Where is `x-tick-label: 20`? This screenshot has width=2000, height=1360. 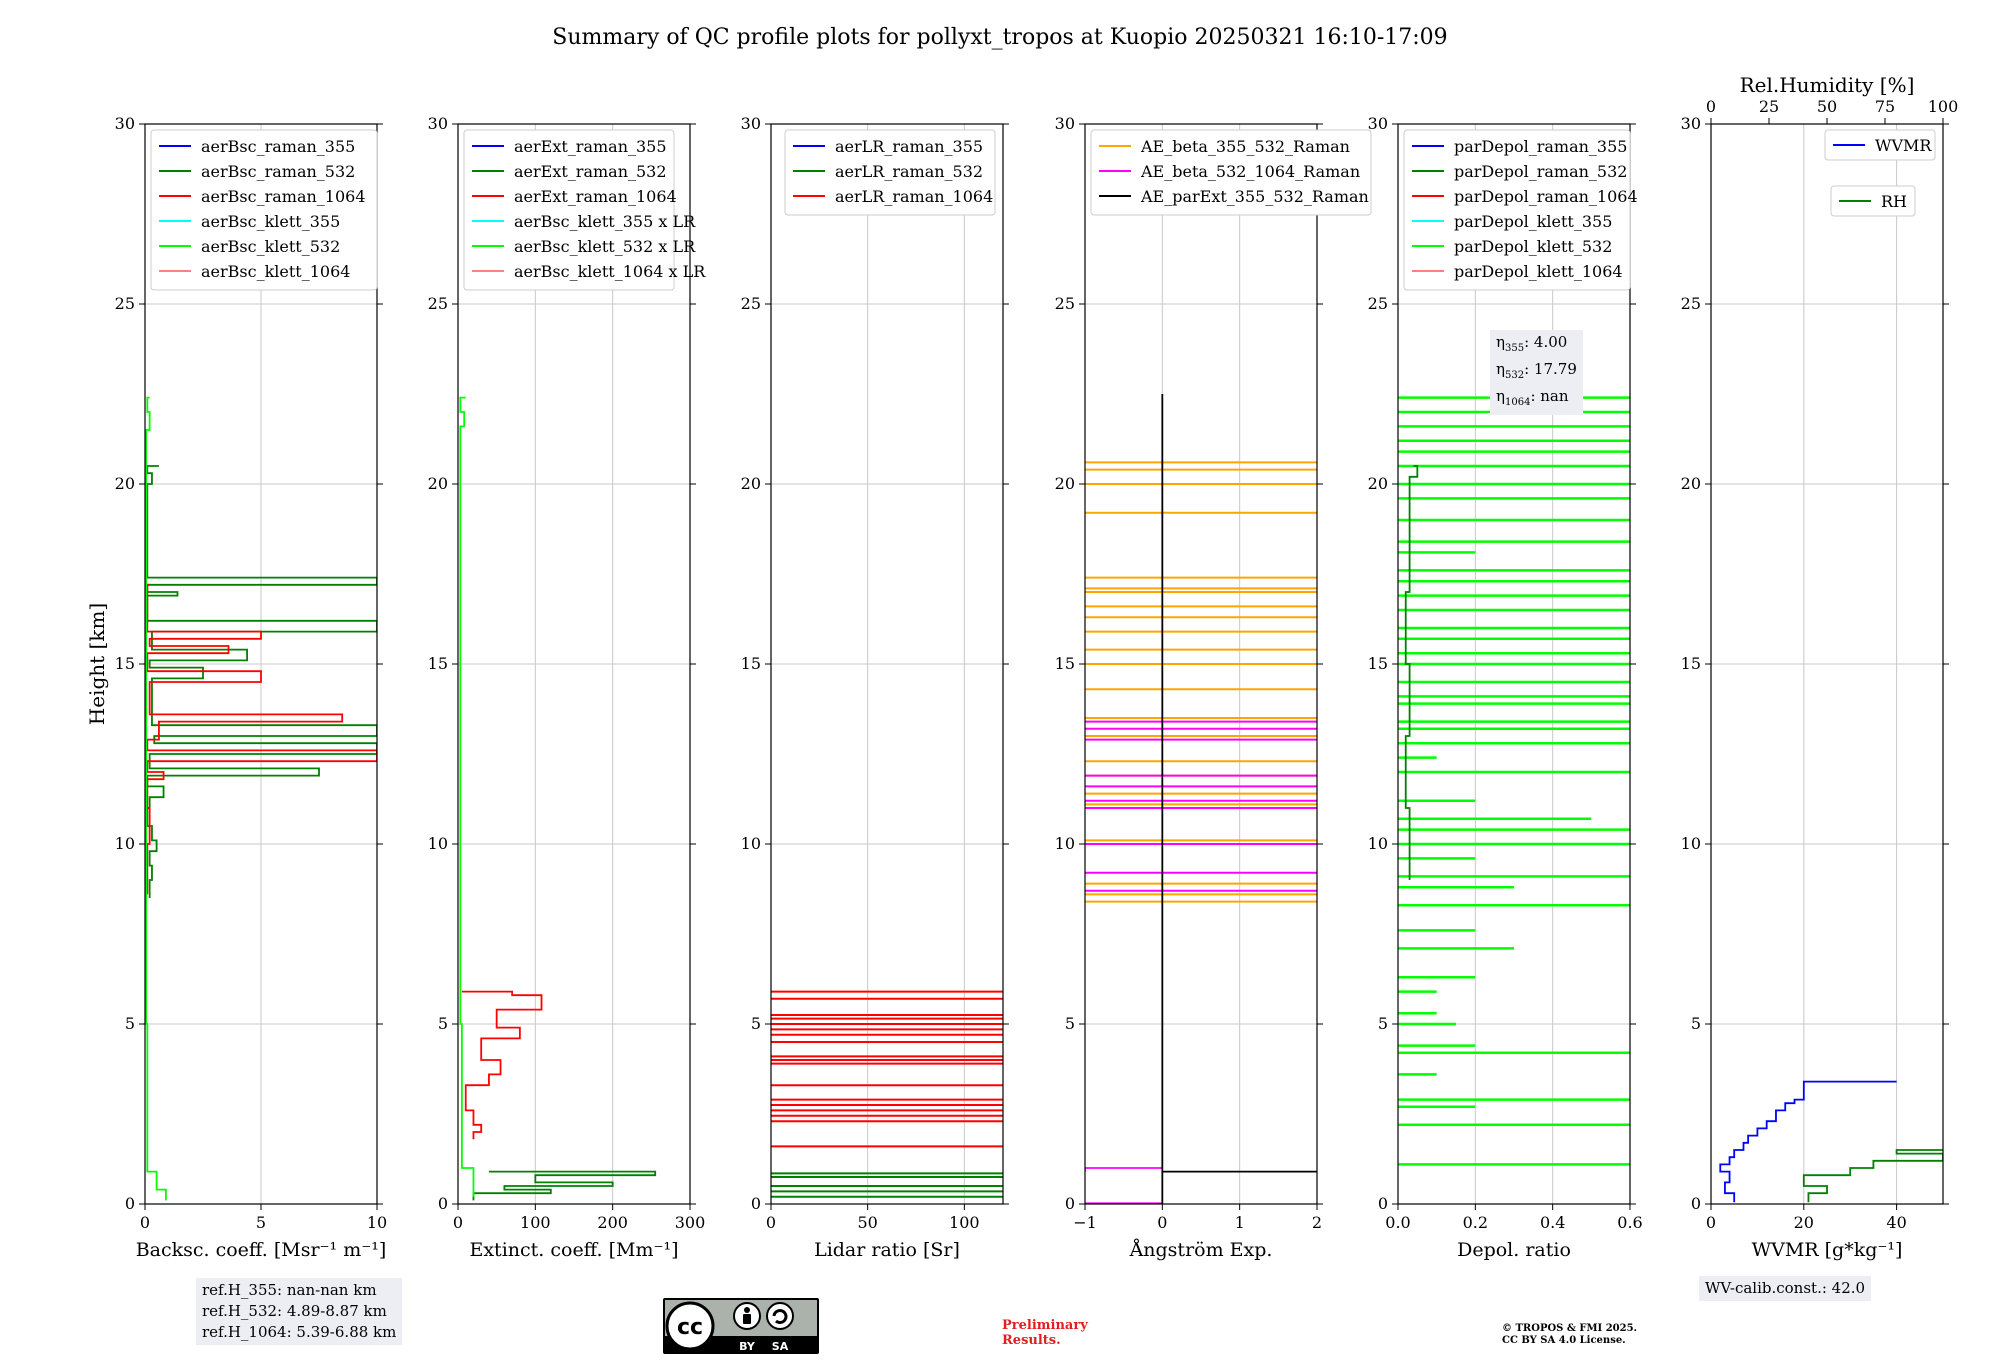
x-tick-label: 20 is located at coordinates (1804, 1222).